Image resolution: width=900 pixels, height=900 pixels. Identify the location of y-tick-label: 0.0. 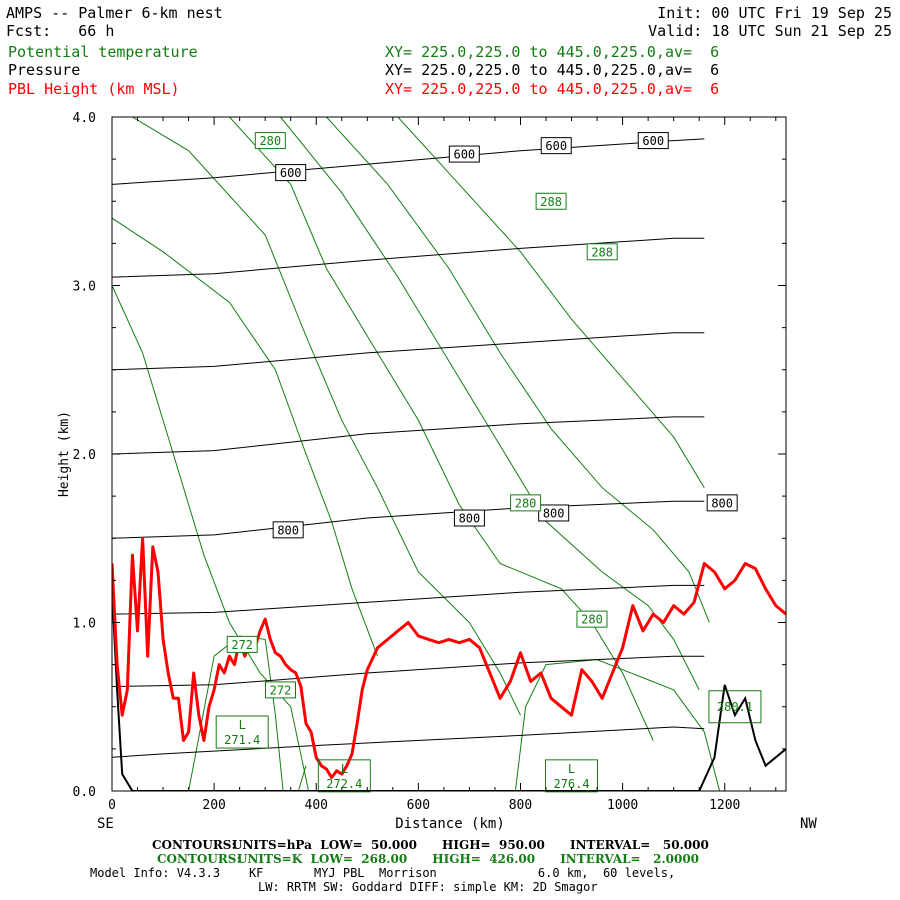
(84, 792).